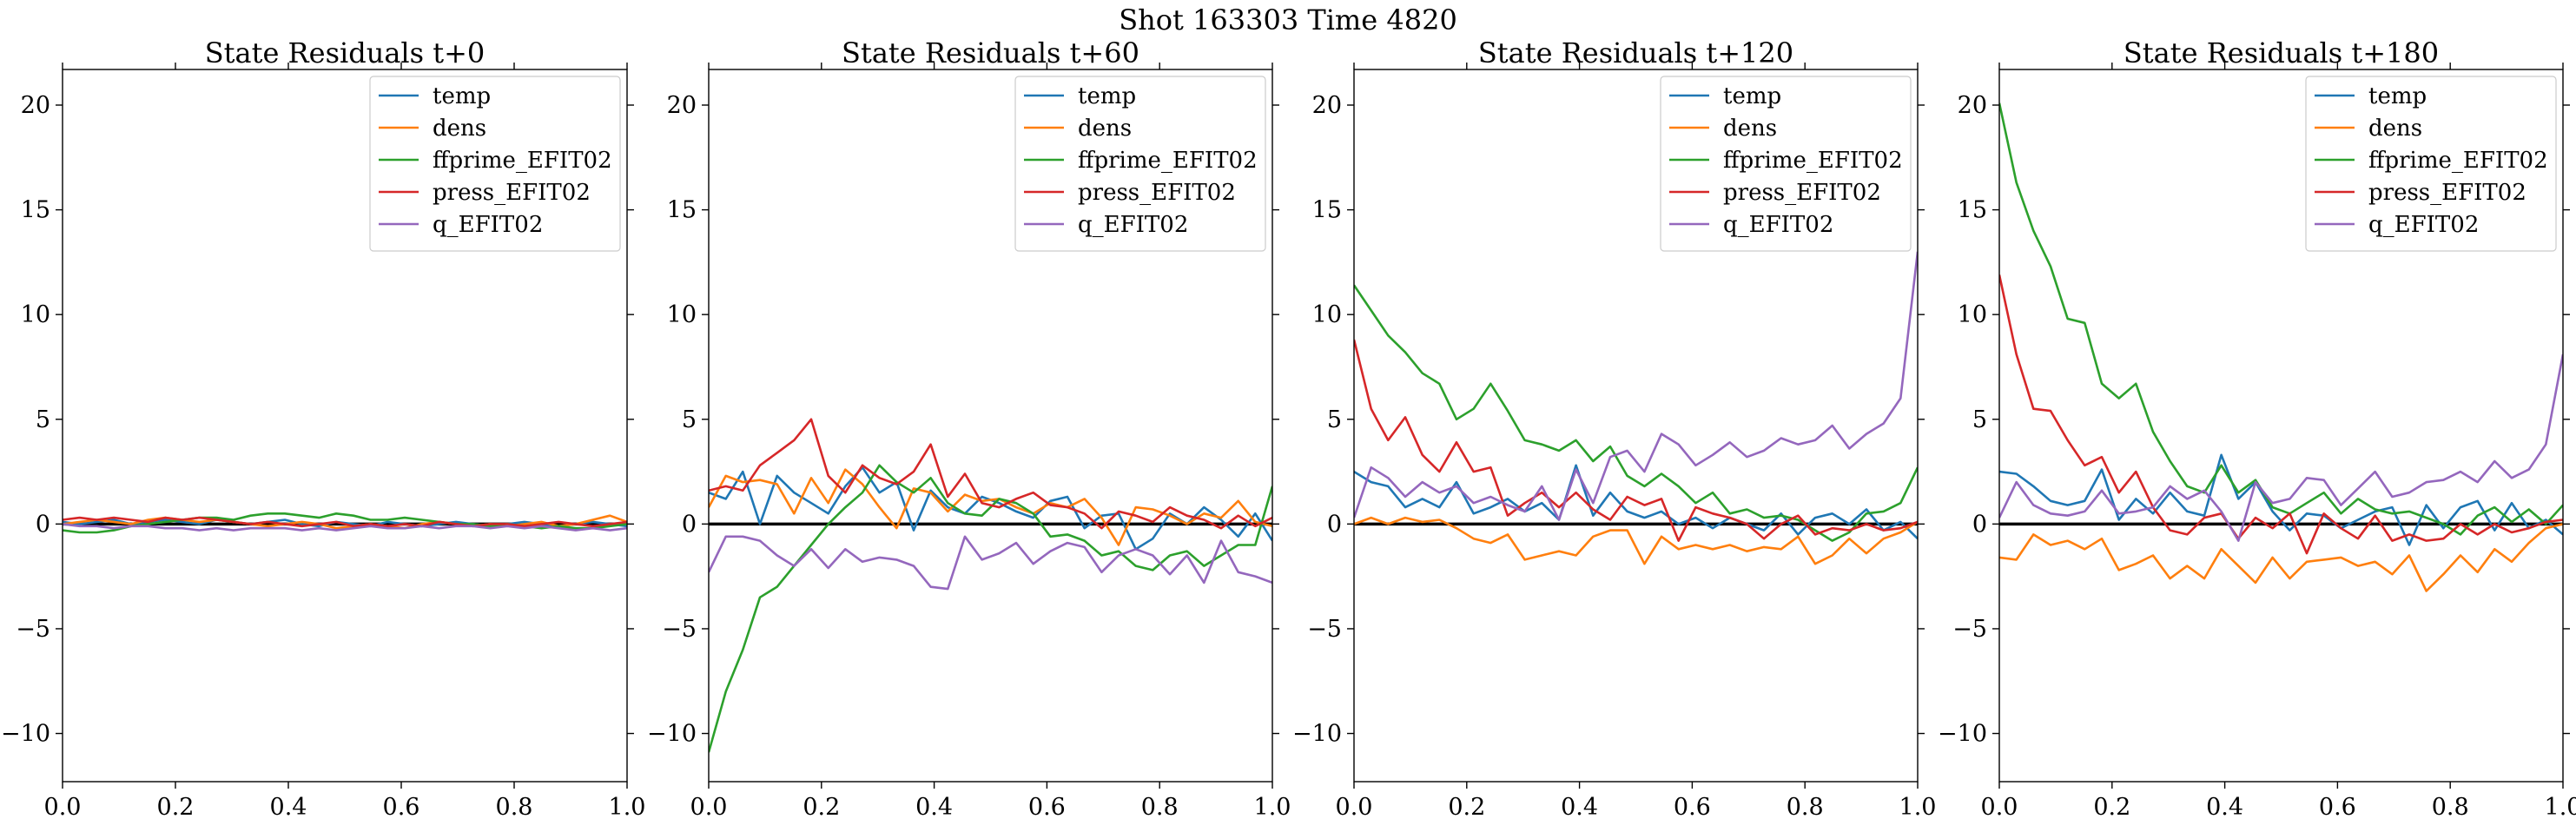 The image size is (2576, 819). Describe the element at coordinates (1636, 52) in the screenshot. I see `subplot-title: State Residuals t+120` at that location.